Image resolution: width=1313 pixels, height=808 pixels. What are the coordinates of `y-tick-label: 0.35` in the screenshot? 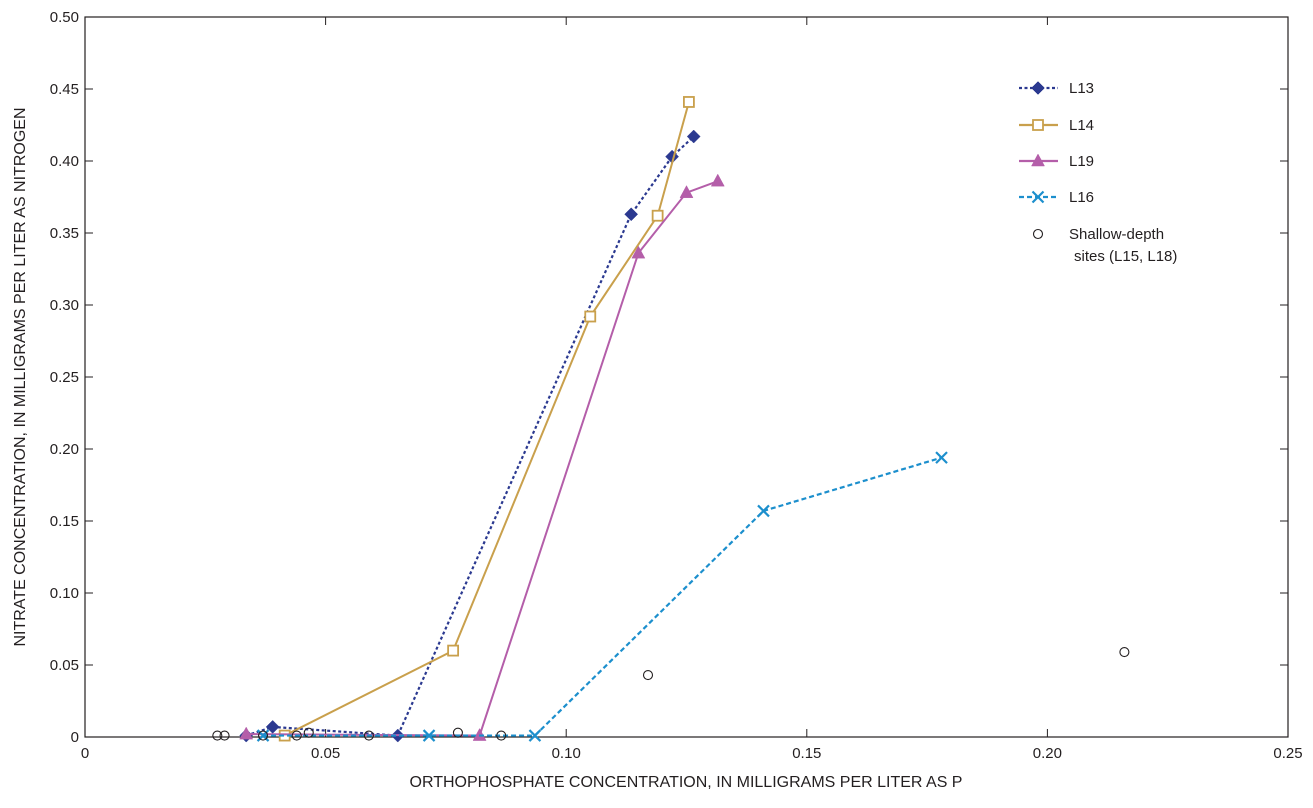 It's located at (64, 233).